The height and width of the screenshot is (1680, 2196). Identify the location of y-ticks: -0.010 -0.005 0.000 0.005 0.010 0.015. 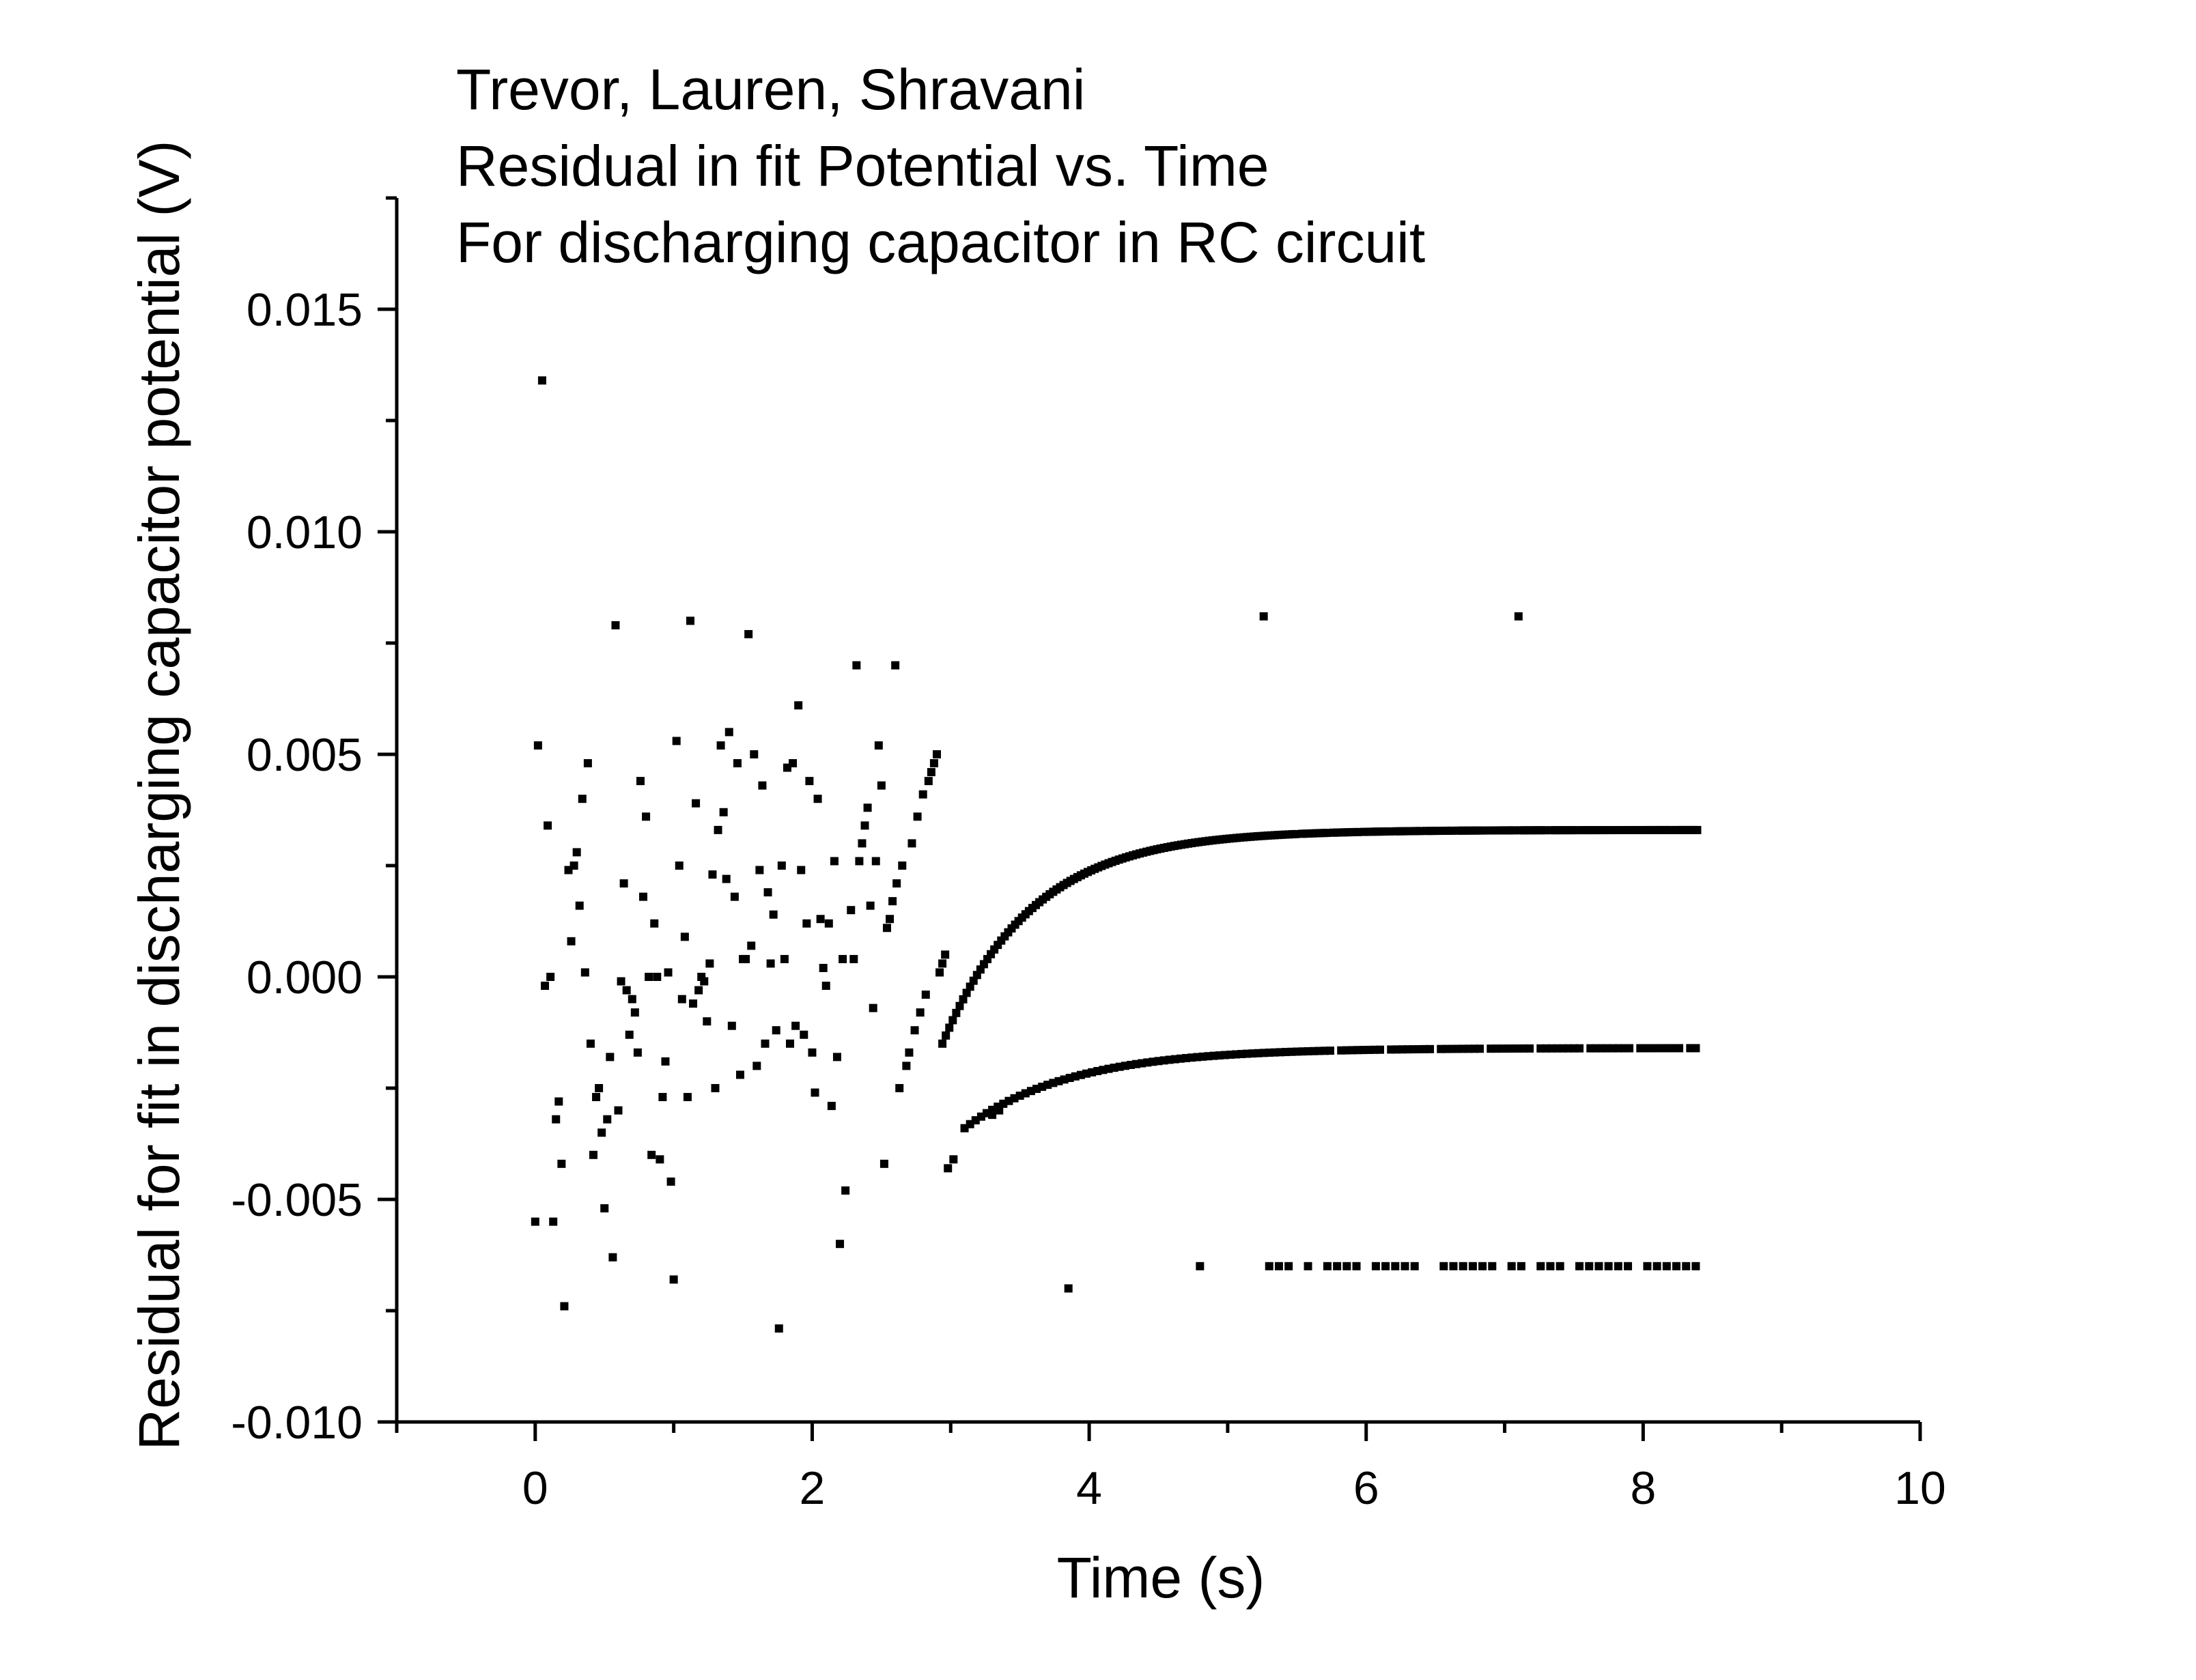
(314, 822).